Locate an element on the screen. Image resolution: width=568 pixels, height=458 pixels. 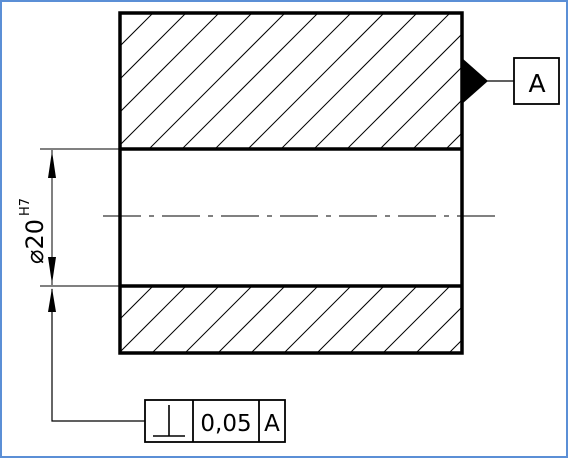
diameter-dimension: ⌀20 H7 is located at coordinates (69, 217).